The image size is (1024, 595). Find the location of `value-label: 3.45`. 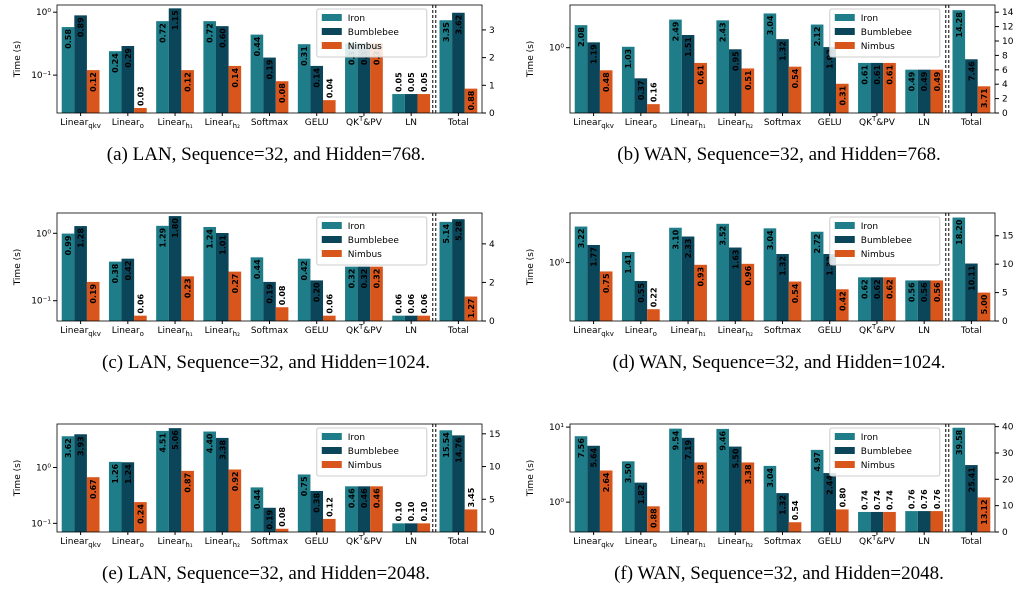

value-label: 3.45 is located at coordinates (471, 497).